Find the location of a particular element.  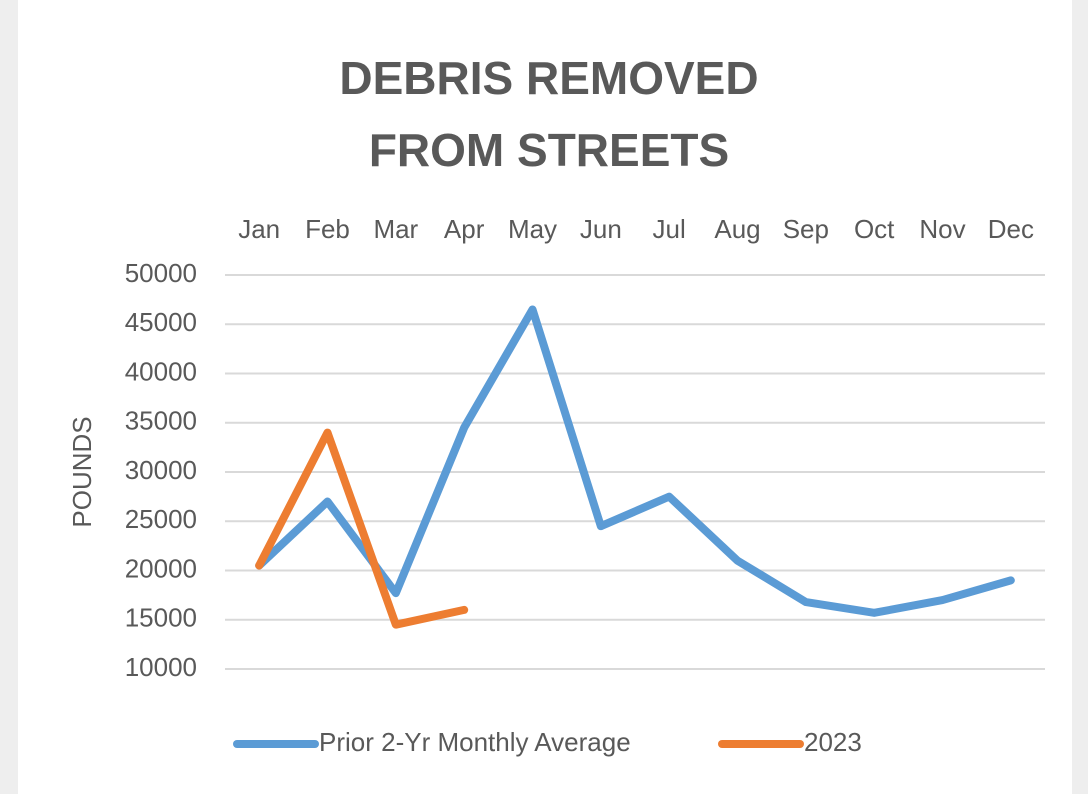

y-tick-label: 30000 is located at coordinates (161, 470).